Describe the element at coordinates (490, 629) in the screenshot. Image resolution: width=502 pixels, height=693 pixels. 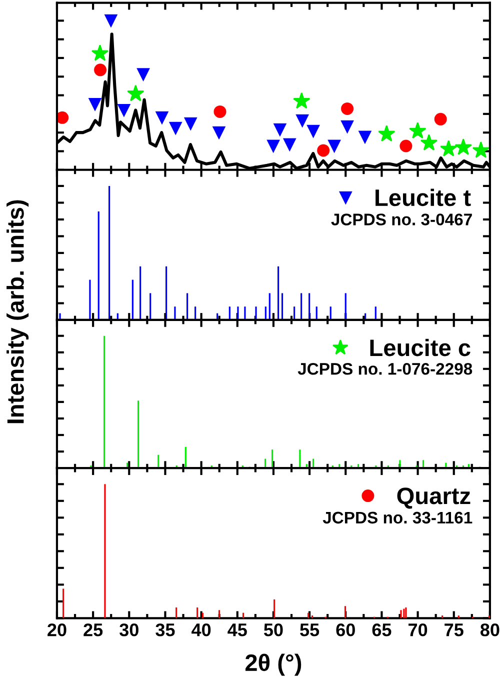
I see `x-tick-label: 80` at that location.